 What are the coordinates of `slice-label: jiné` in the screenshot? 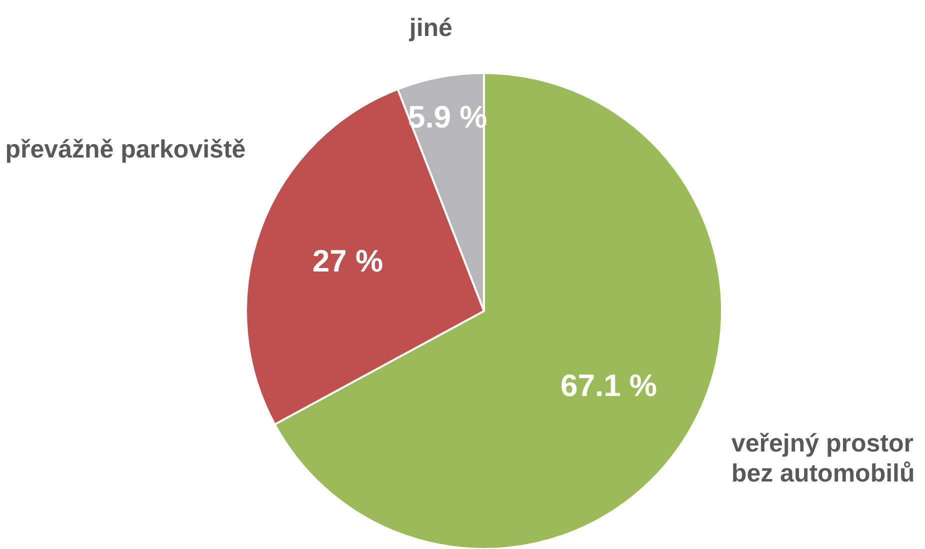 It's located at (430, 28).